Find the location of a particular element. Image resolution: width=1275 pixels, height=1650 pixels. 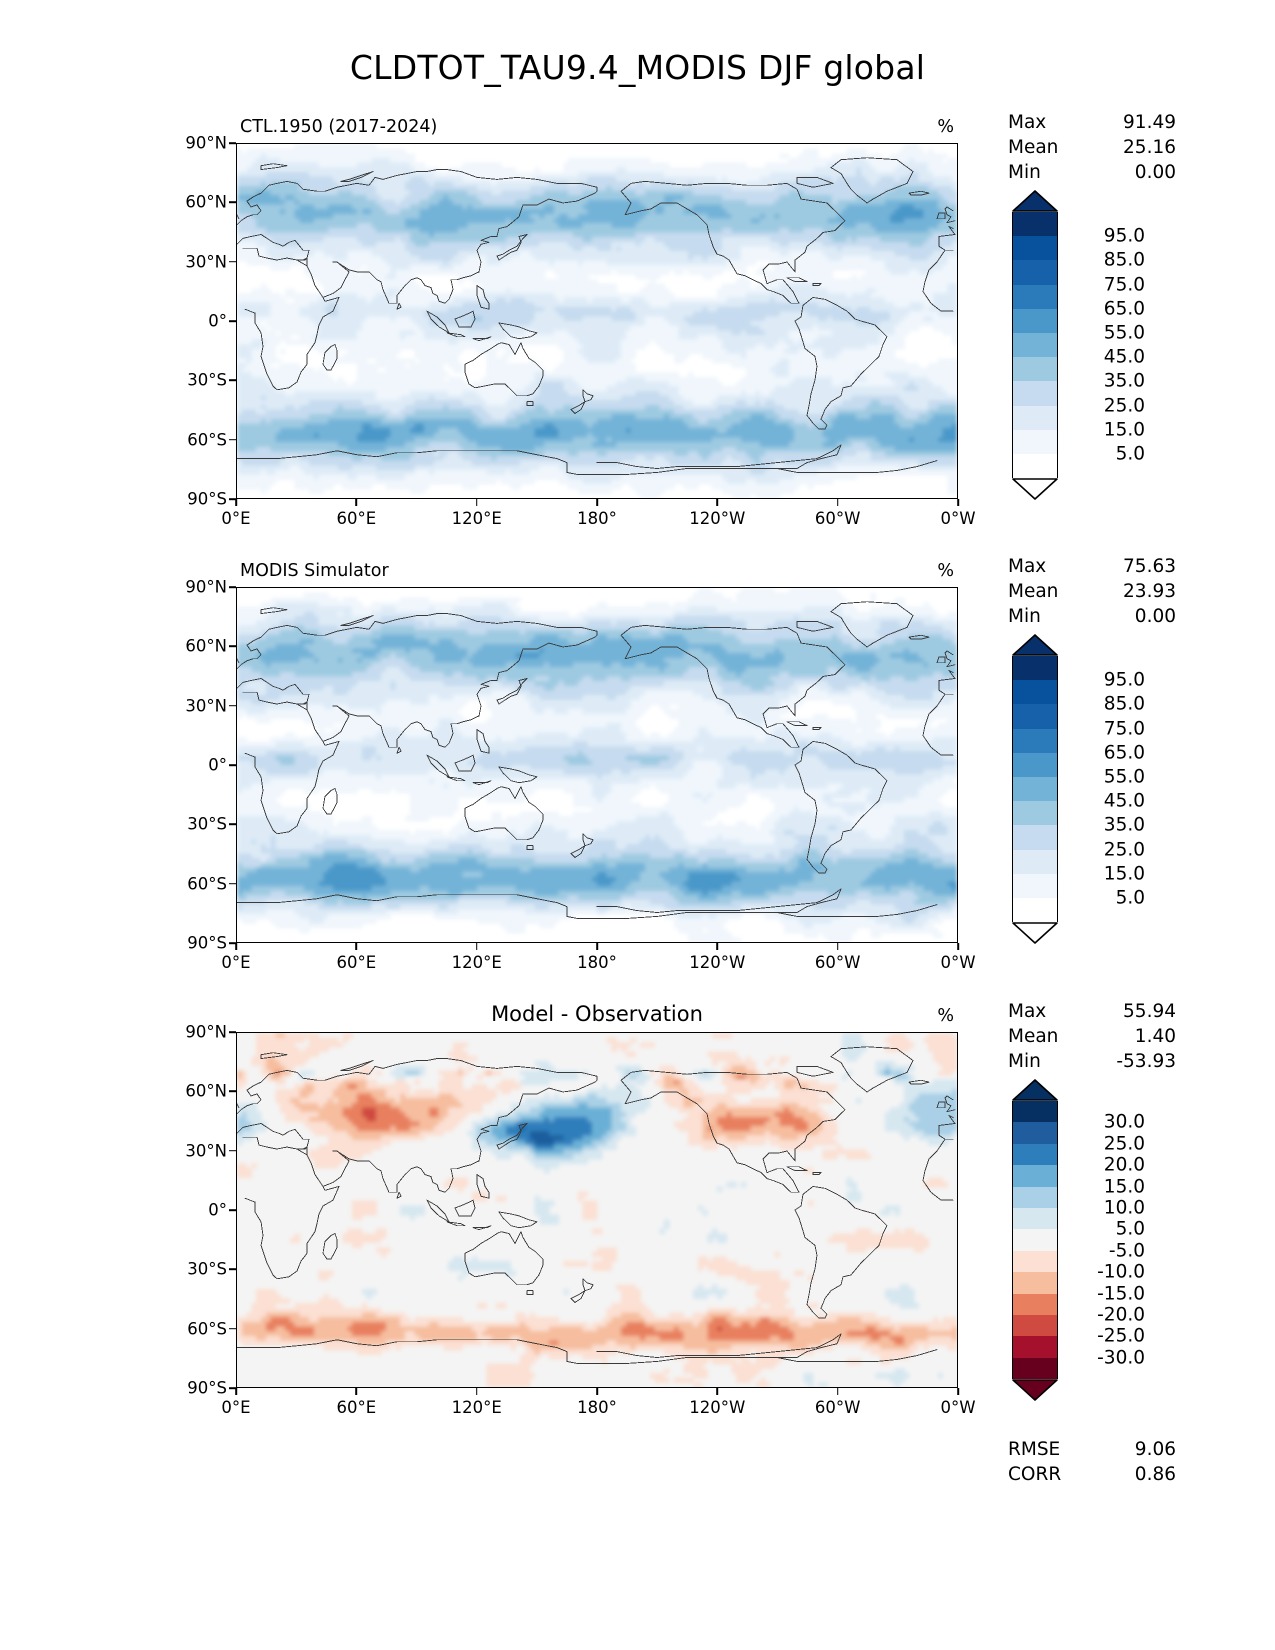

panel-2-map is located at coordinates (597, 765).